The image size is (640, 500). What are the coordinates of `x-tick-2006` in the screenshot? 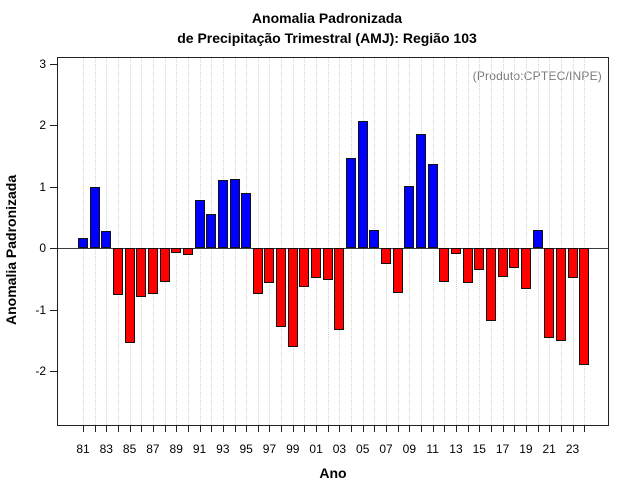 It's located at (375, 428).